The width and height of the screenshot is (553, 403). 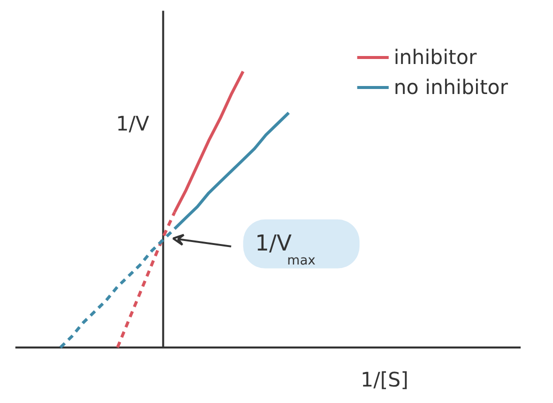 I want to click on x-axis-title: 1/[S], so click(x=384, y=379).